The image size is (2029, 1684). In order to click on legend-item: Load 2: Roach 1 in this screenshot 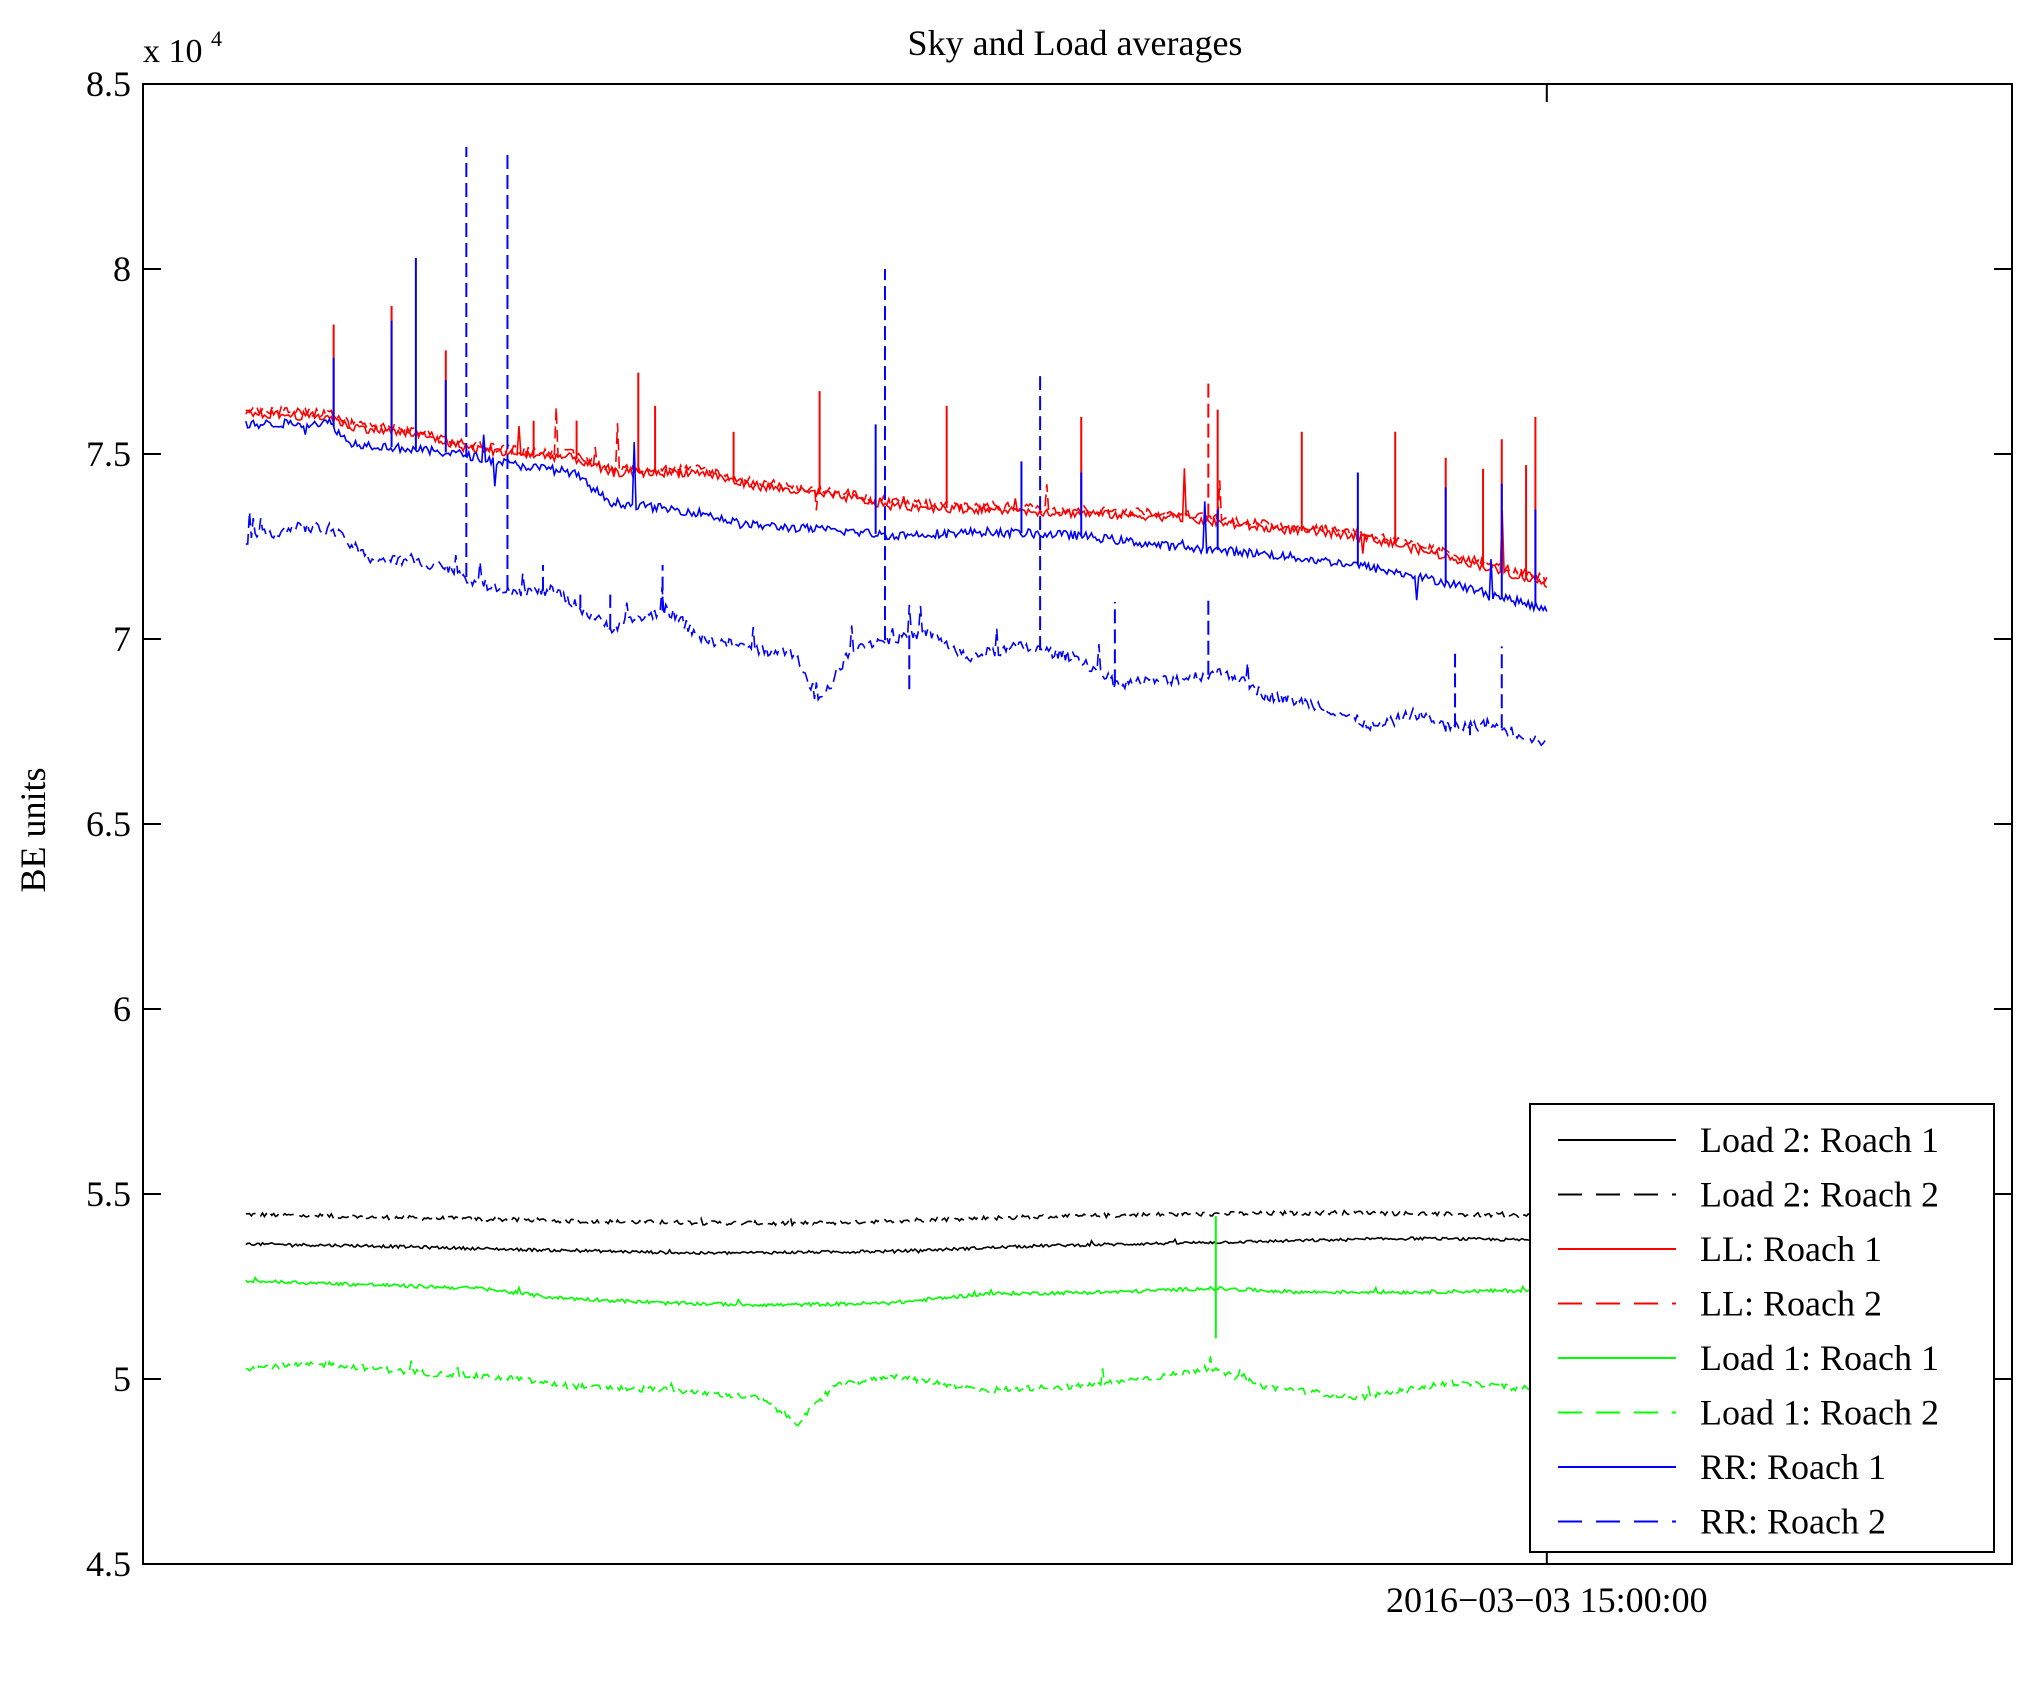, I will do `click(1748, 1140)`.